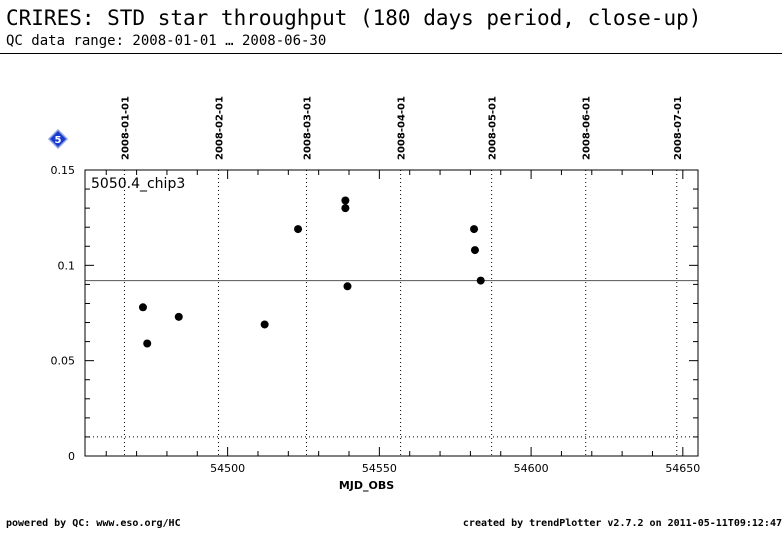 Image resolution: width=782 pixels, height=542 pixels. I want to click on date-tick-label: 2008-06-01, so click(587, 128).